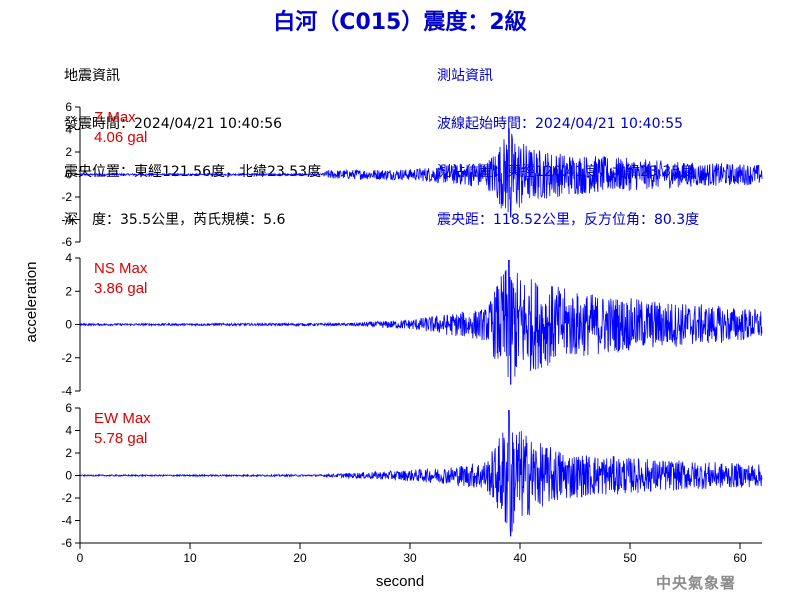  I want to click on distance-azimuth: 震央距：118.52公里，反方位角：80.3度, so click(568, 220).